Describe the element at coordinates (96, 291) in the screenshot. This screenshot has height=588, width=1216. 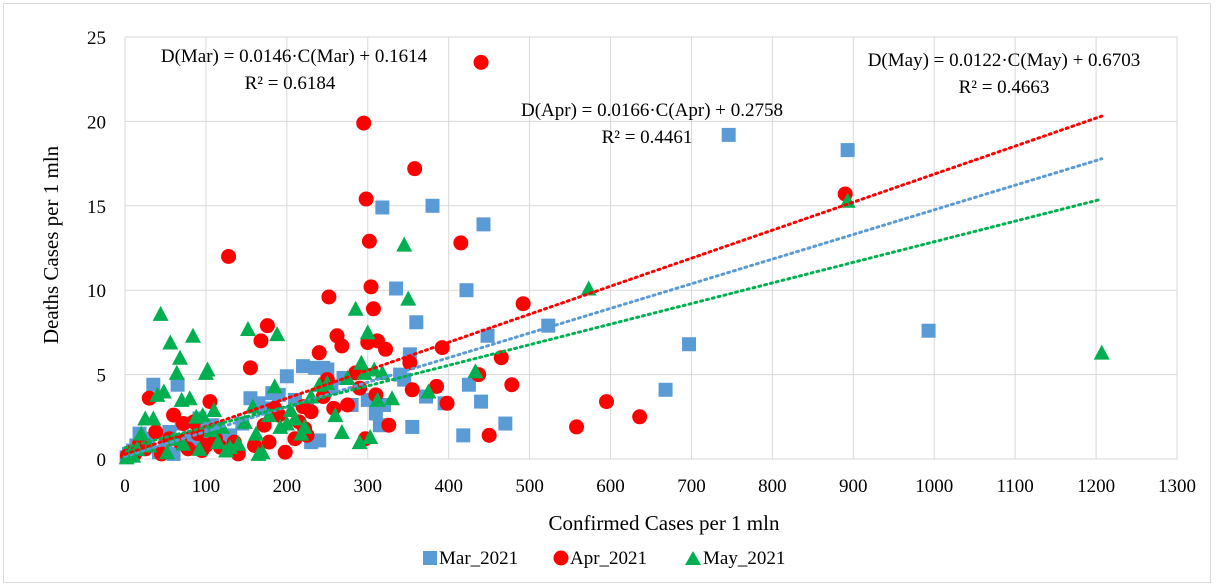
I see `y-tick-label: 10` at that location.